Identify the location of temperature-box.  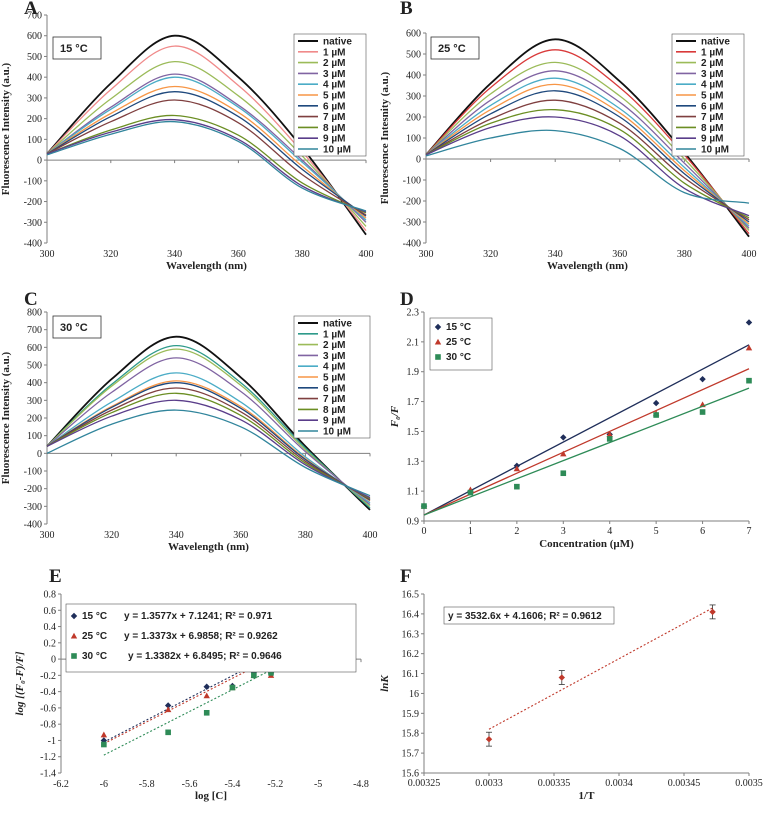
(77, 48).